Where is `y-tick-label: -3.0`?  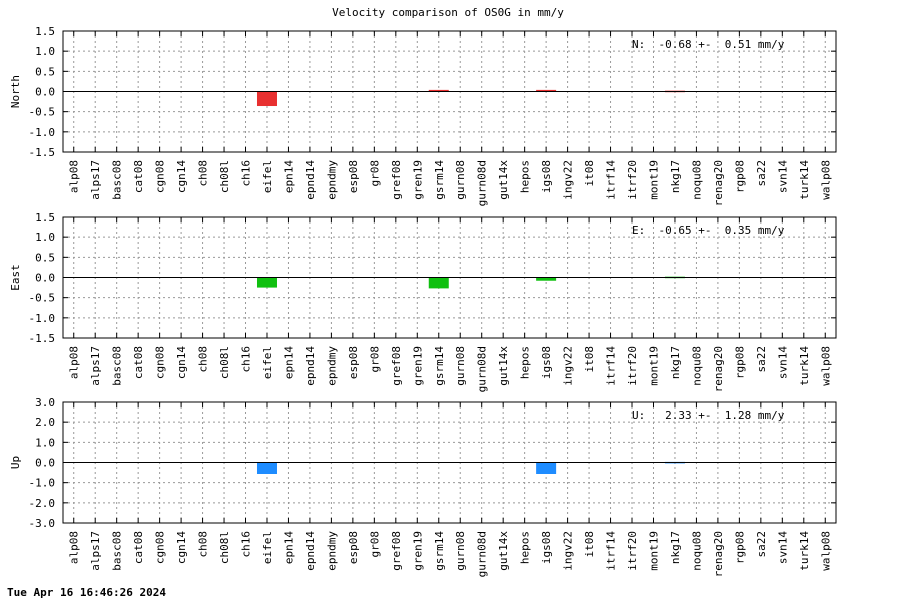 y-tick-label: -3.0 is located at coordinates (42, 523).